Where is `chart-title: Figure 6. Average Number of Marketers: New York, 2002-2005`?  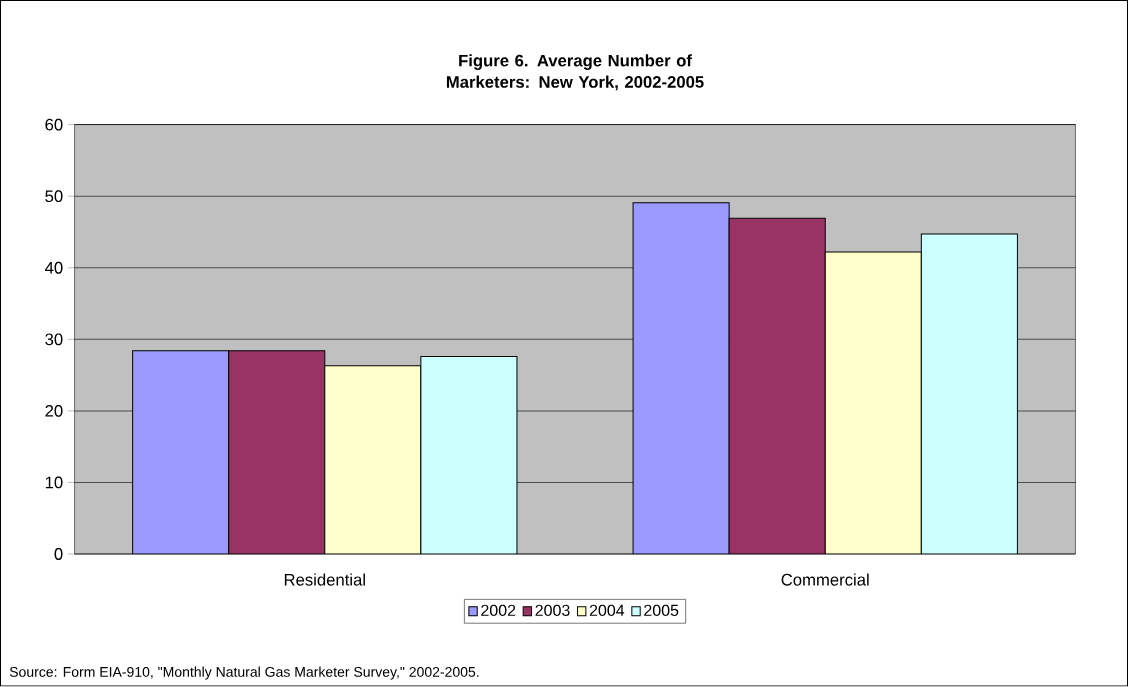 chart-title: Figure 6. Average Number of Marketers: New York, 2002-2005 is located at coordinates (575, 72).